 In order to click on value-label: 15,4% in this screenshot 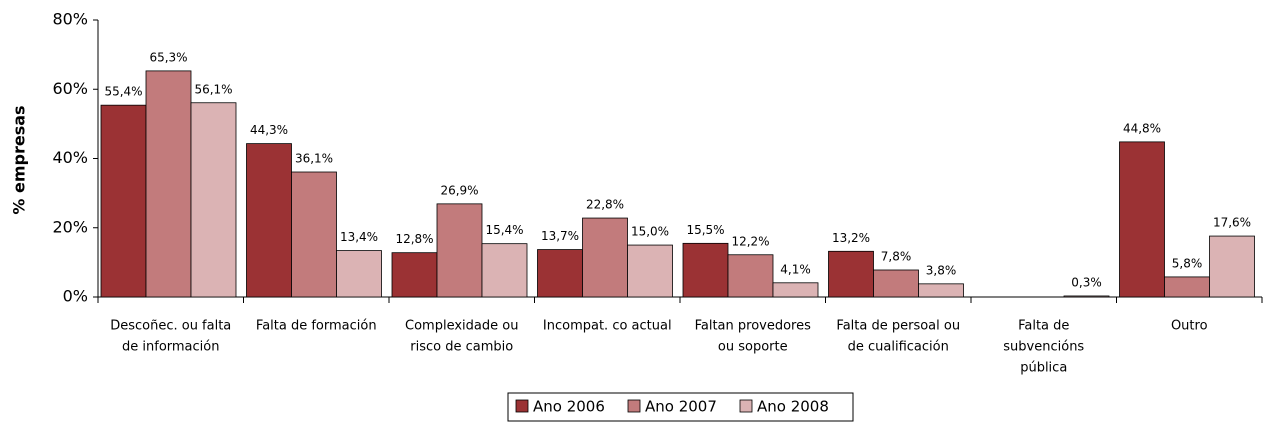, I will do `click(504, 230)`.